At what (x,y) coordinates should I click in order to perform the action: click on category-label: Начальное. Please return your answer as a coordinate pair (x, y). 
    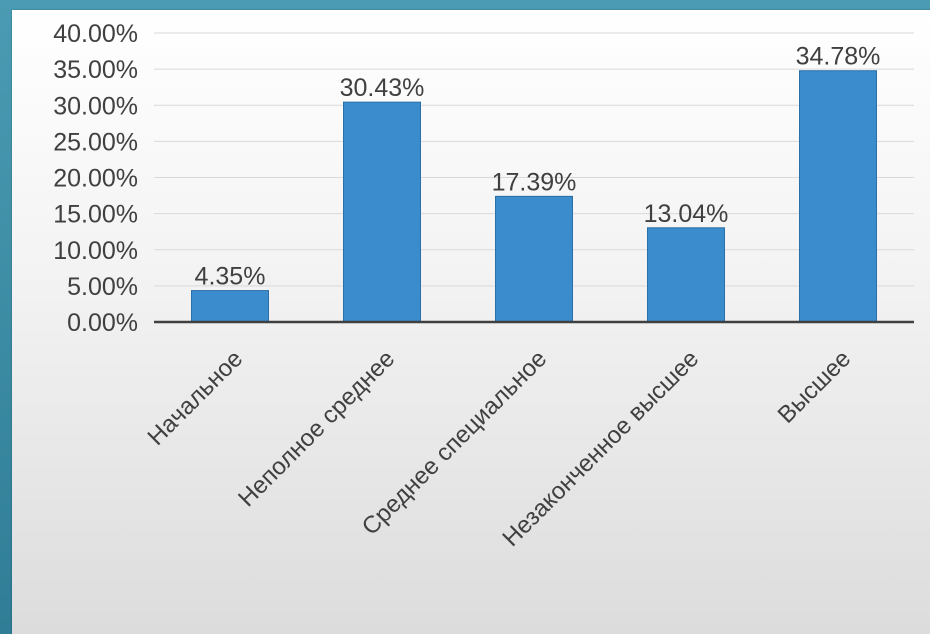
    Looking at the image, I should click on (196, 398).